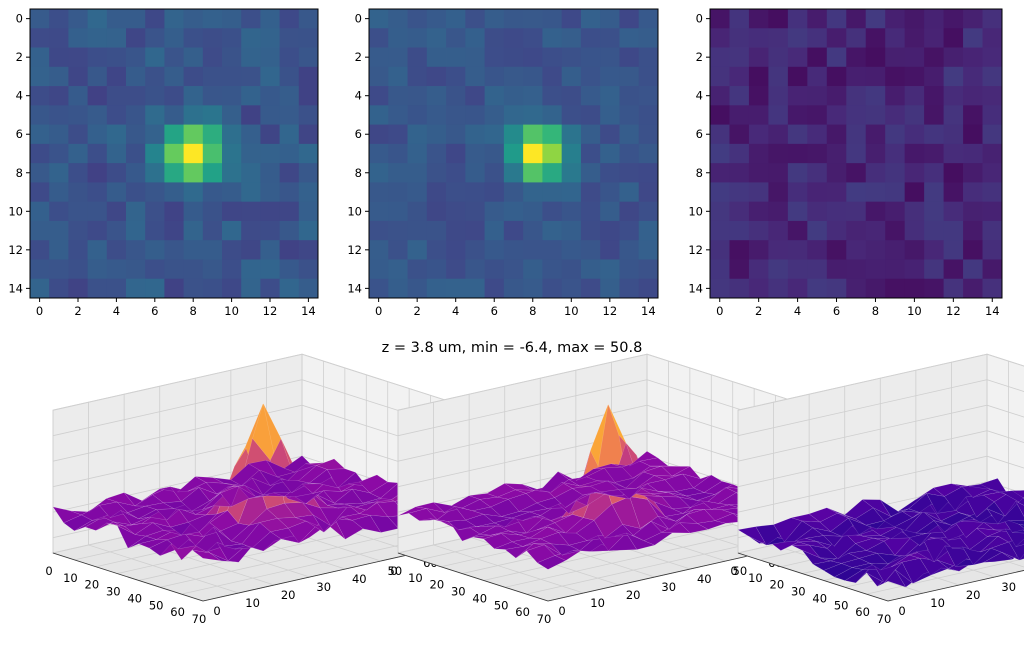 This screenshot has width=1024, height=662. What do you see at coordinates (154, 311) in the screenshot?
I see `x-tick-label: 6` at bounding box center [154, 311].